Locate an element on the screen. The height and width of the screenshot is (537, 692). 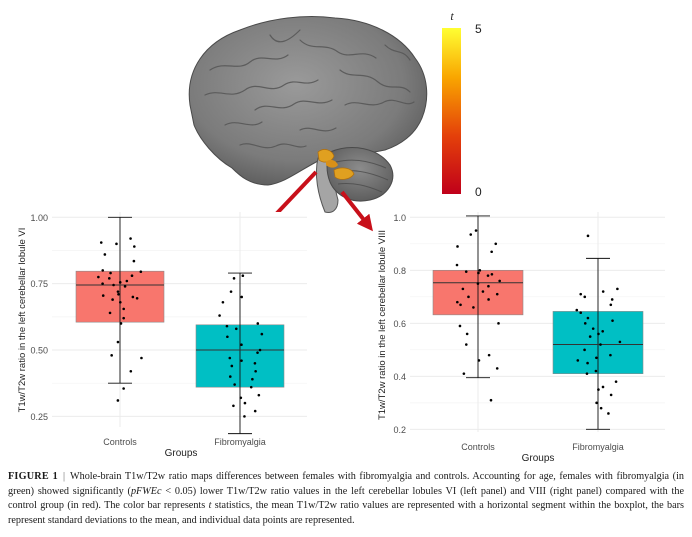
significant-cluster-lobule-viii is located at coordinates (344, 173).